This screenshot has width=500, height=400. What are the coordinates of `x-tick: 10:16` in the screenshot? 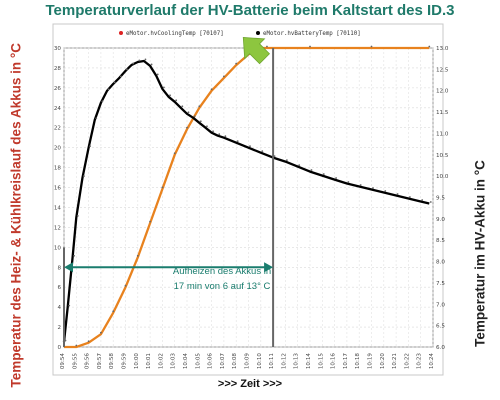 It's located at (334, 361).